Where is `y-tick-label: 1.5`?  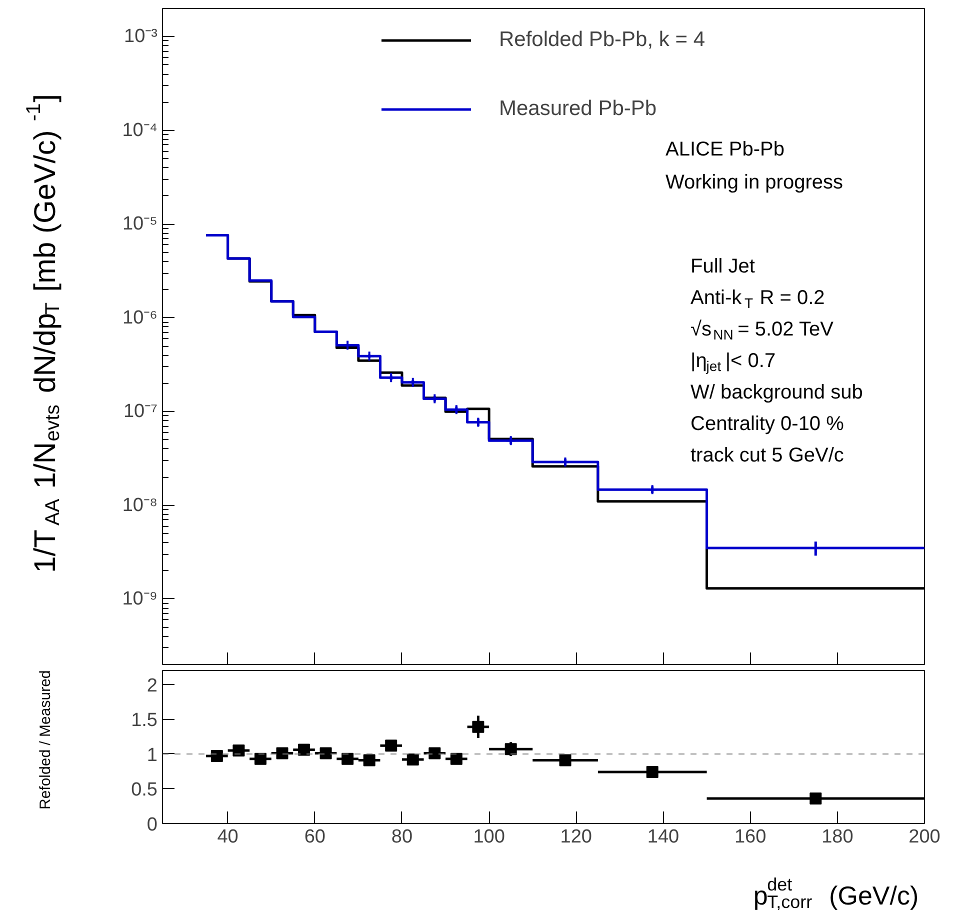 y-tick-label: 1.5 is located at coordinates (144, 721).